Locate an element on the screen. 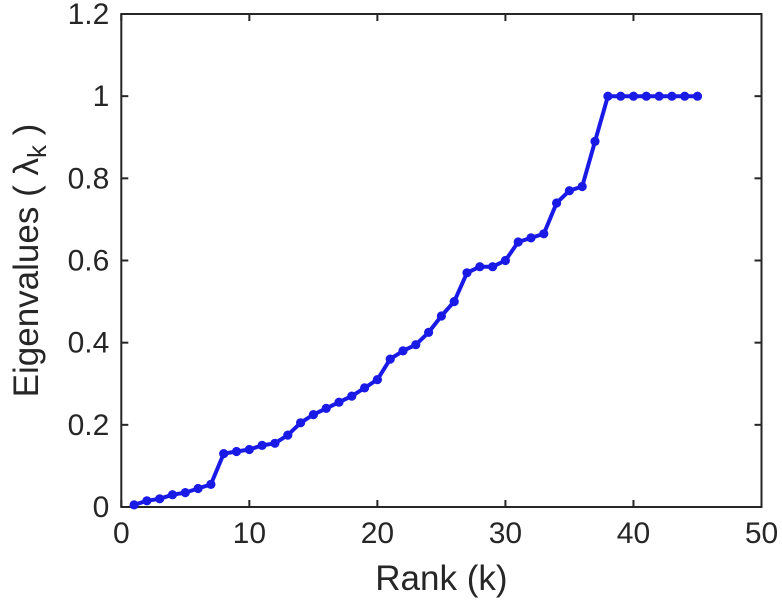  y-tick-label: 1.2 is located at coordinates (89, 15).